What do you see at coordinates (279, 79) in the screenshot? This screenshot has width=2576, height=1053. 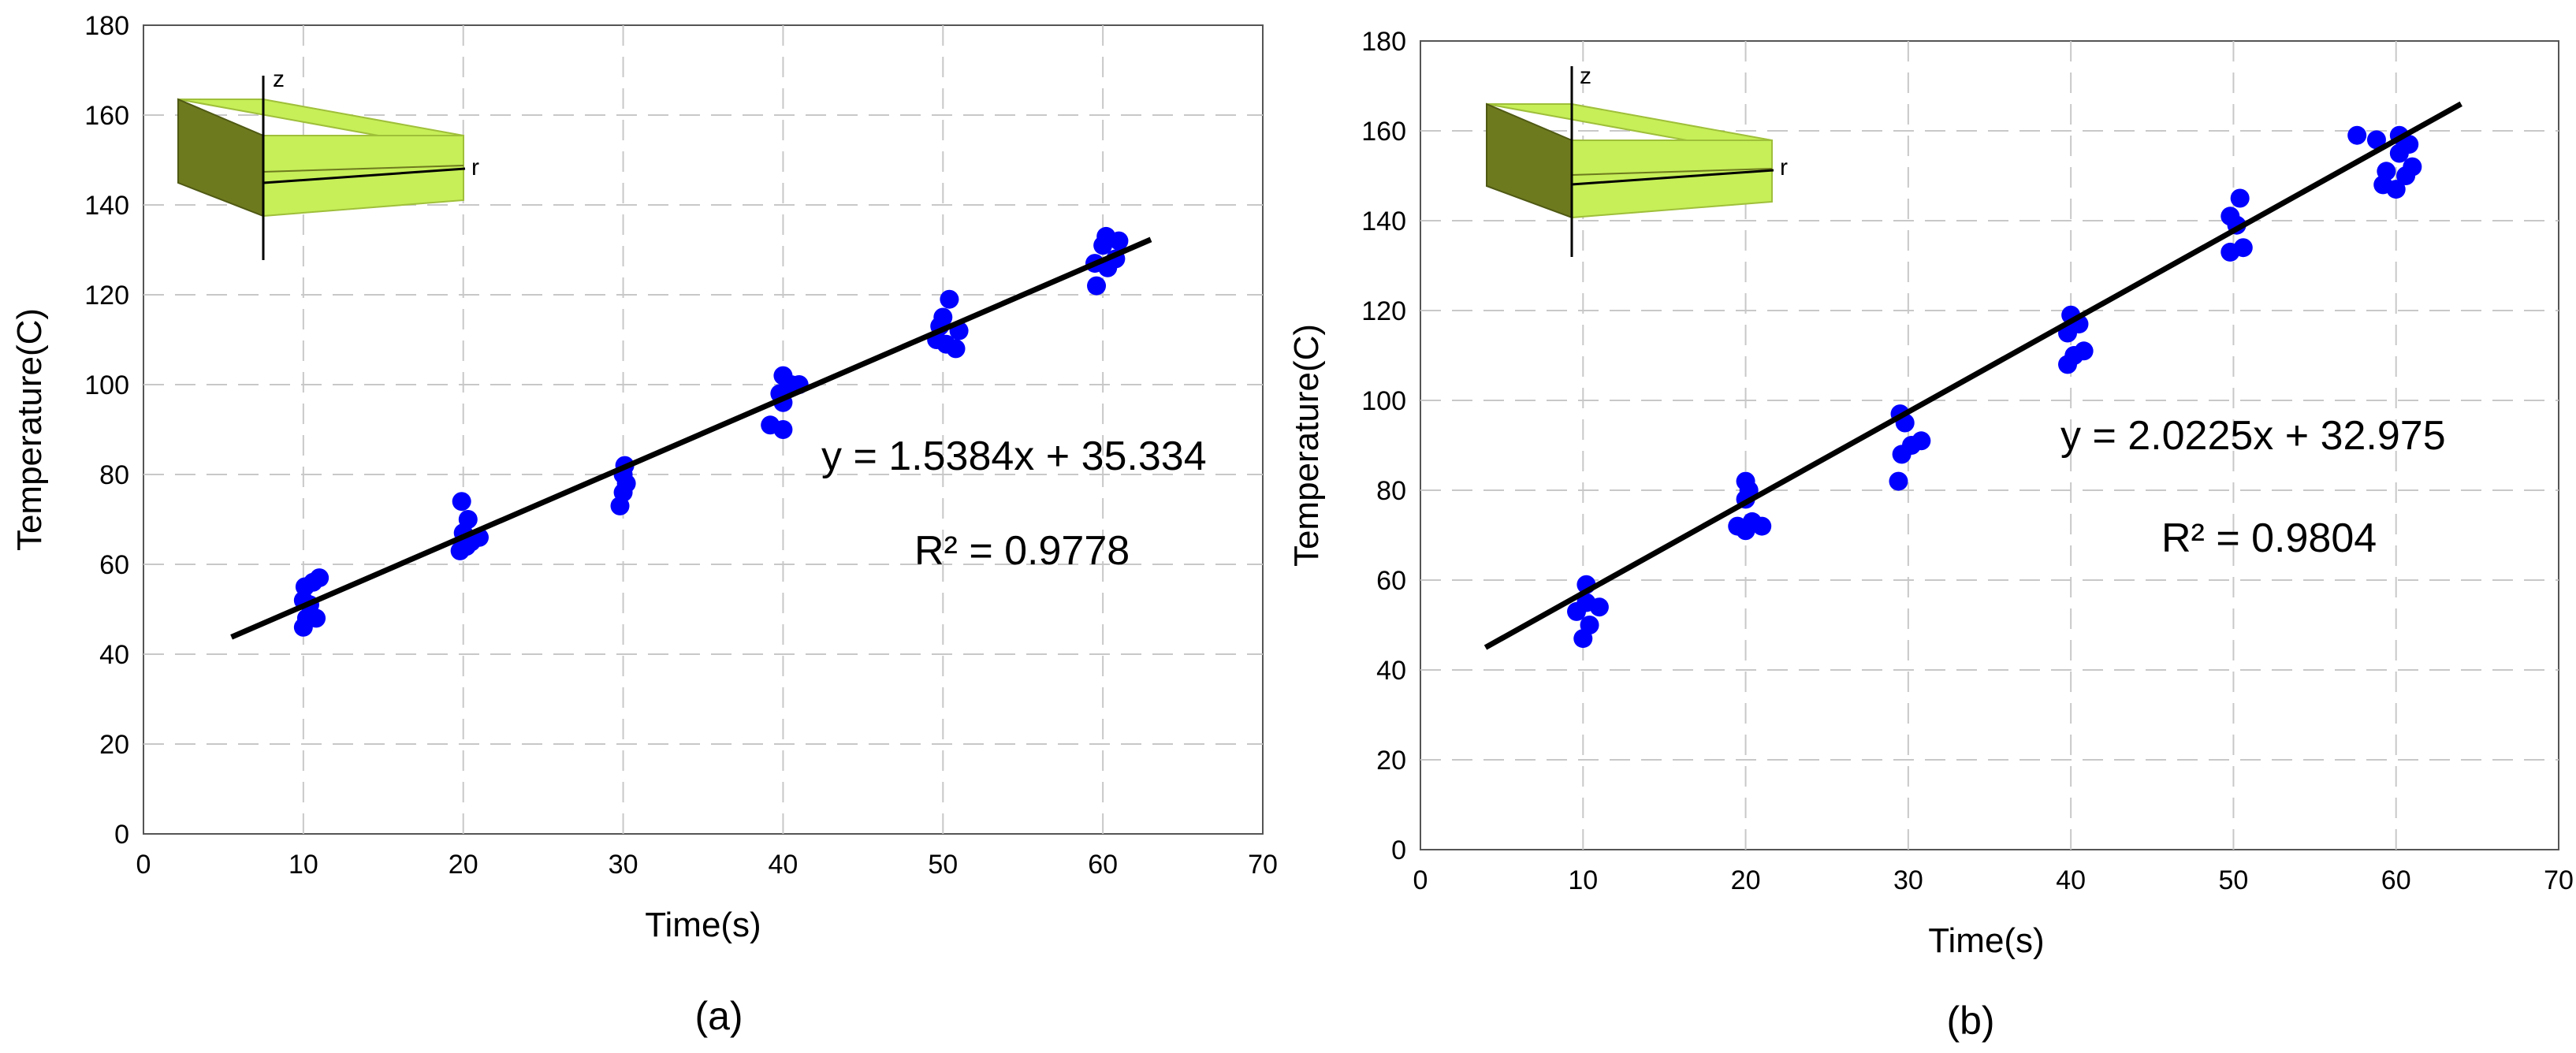 I see `inset-z-label-a: z` at bounding box center [279, 79].